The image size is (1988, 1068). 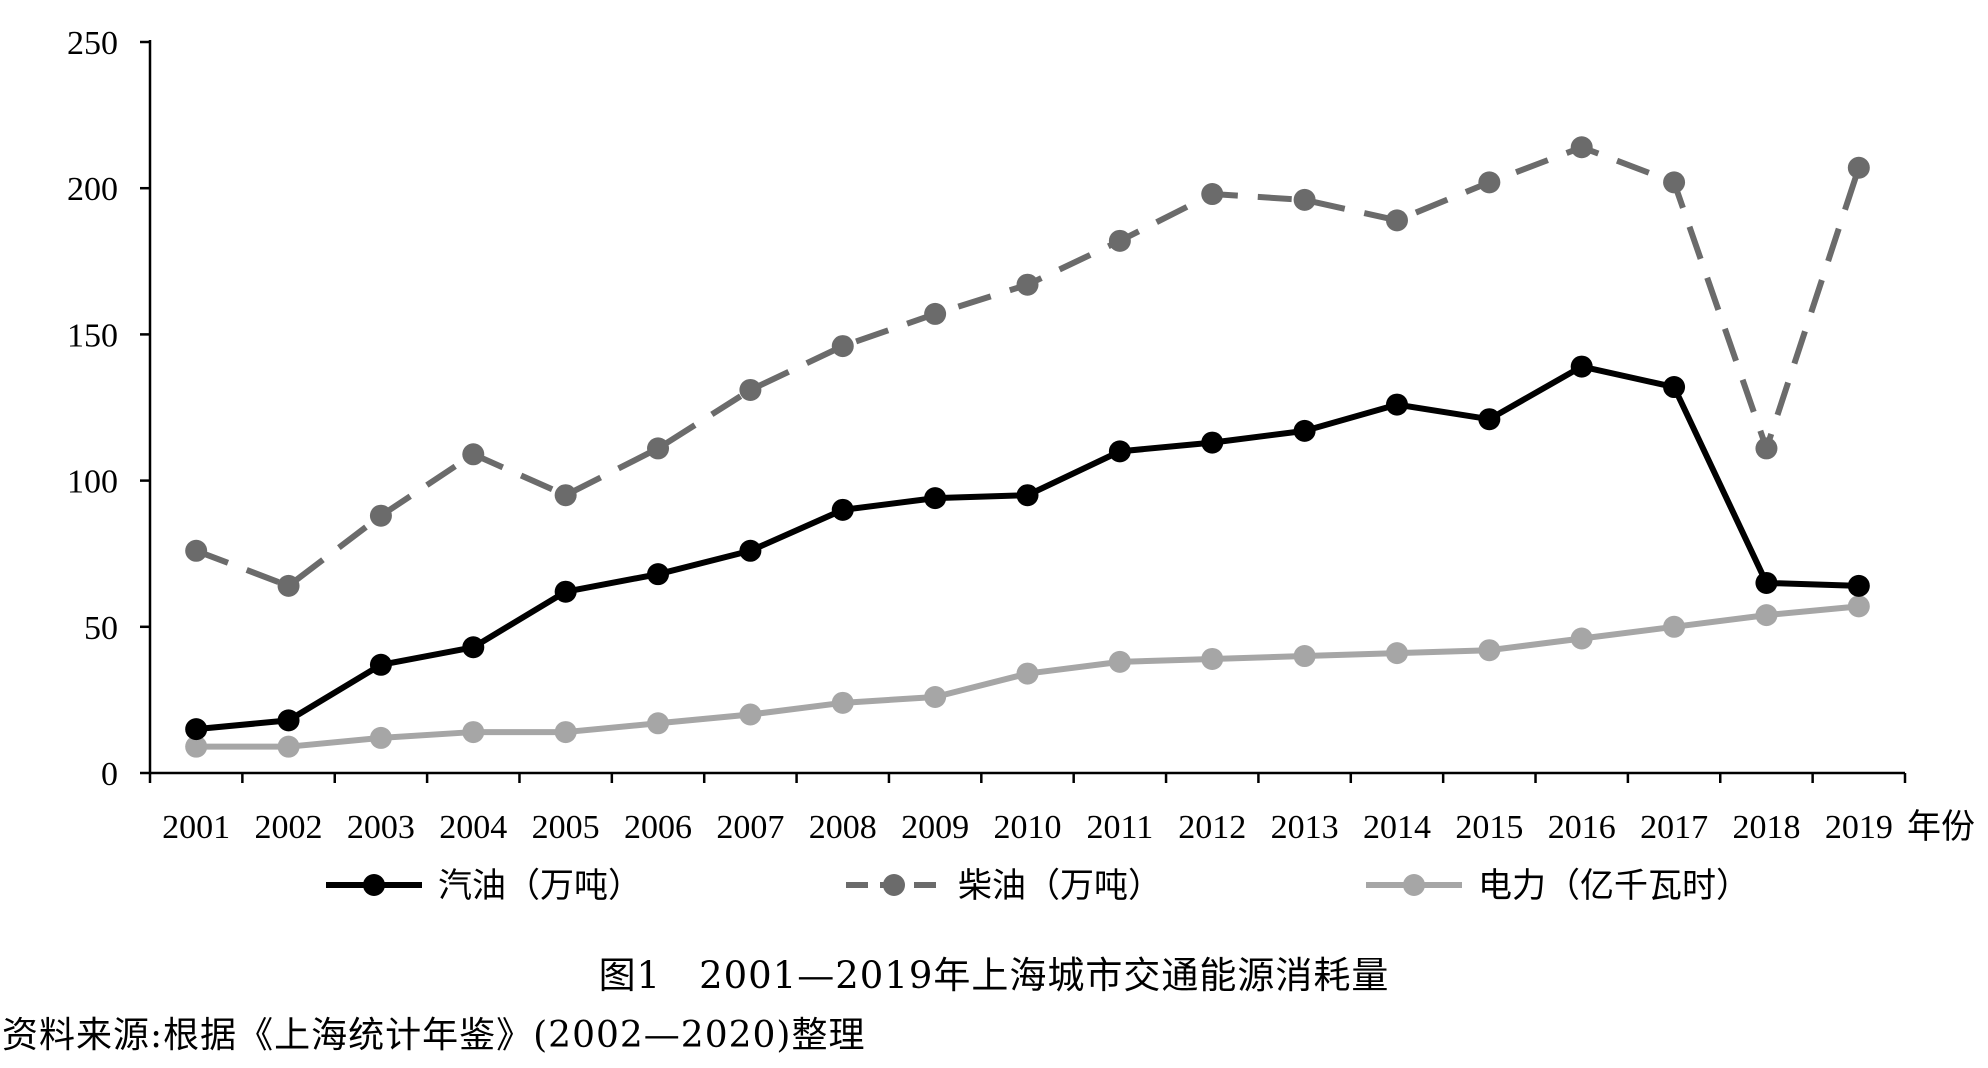 What do you see at coordinates (1614, 886) in the screenshot?
I see `legend-label: 电力（亿千瓦时）` at bounding box center [1614, 886].